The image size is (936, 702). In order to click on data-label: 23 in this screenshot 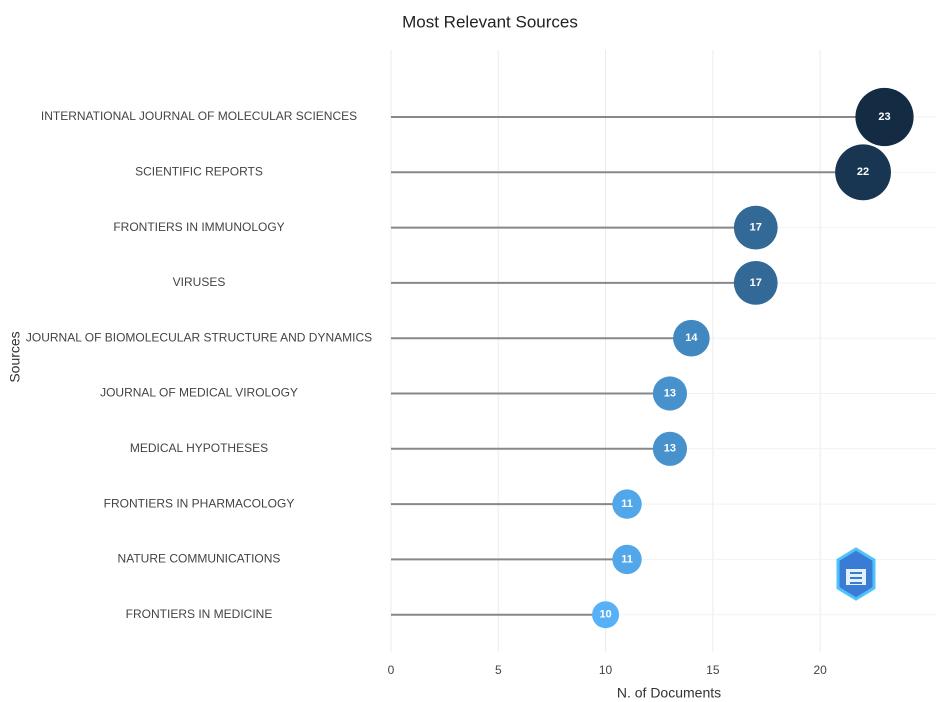, I will do `click(884, 117)`.